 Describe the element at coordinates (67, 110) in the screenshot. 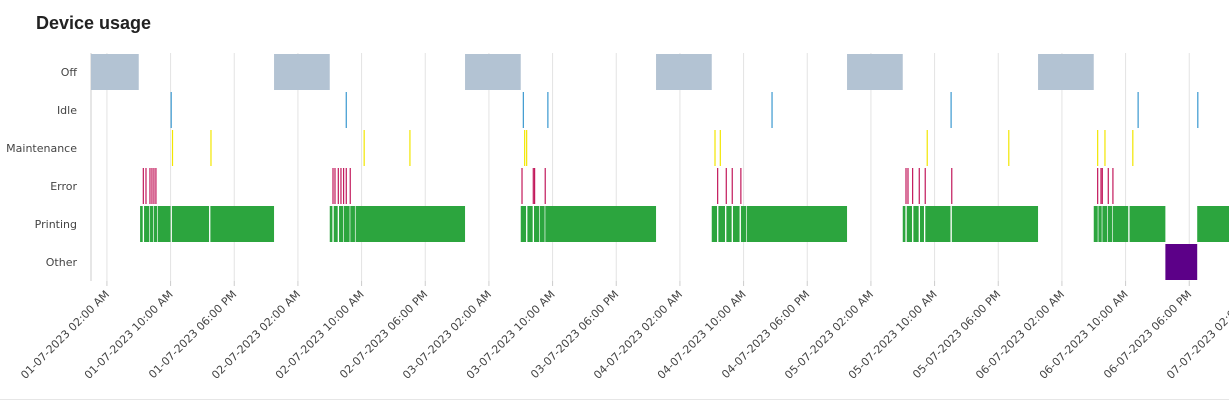

I see `y-tick-label: Idle` at that location.